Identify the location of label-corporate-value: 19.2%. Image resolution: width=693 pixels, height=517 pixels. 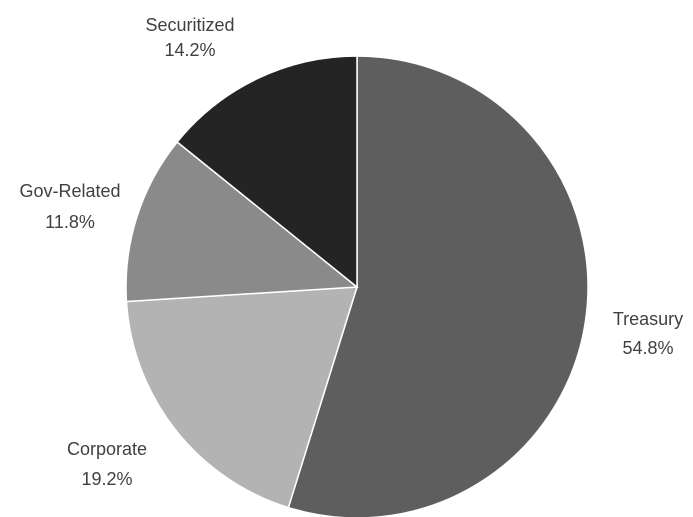
(106, 479).